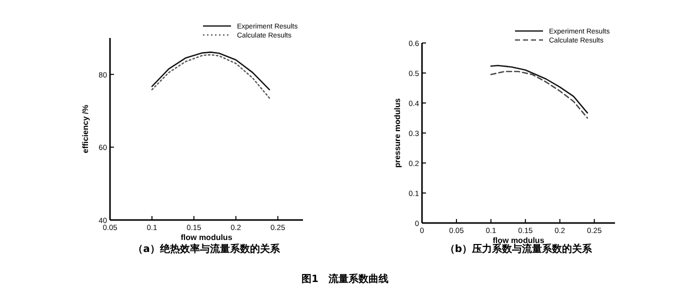  Describe the element at coordinates (85, 129) in the screenshot. I see `y-axis-title: efficiency /%` at that location.